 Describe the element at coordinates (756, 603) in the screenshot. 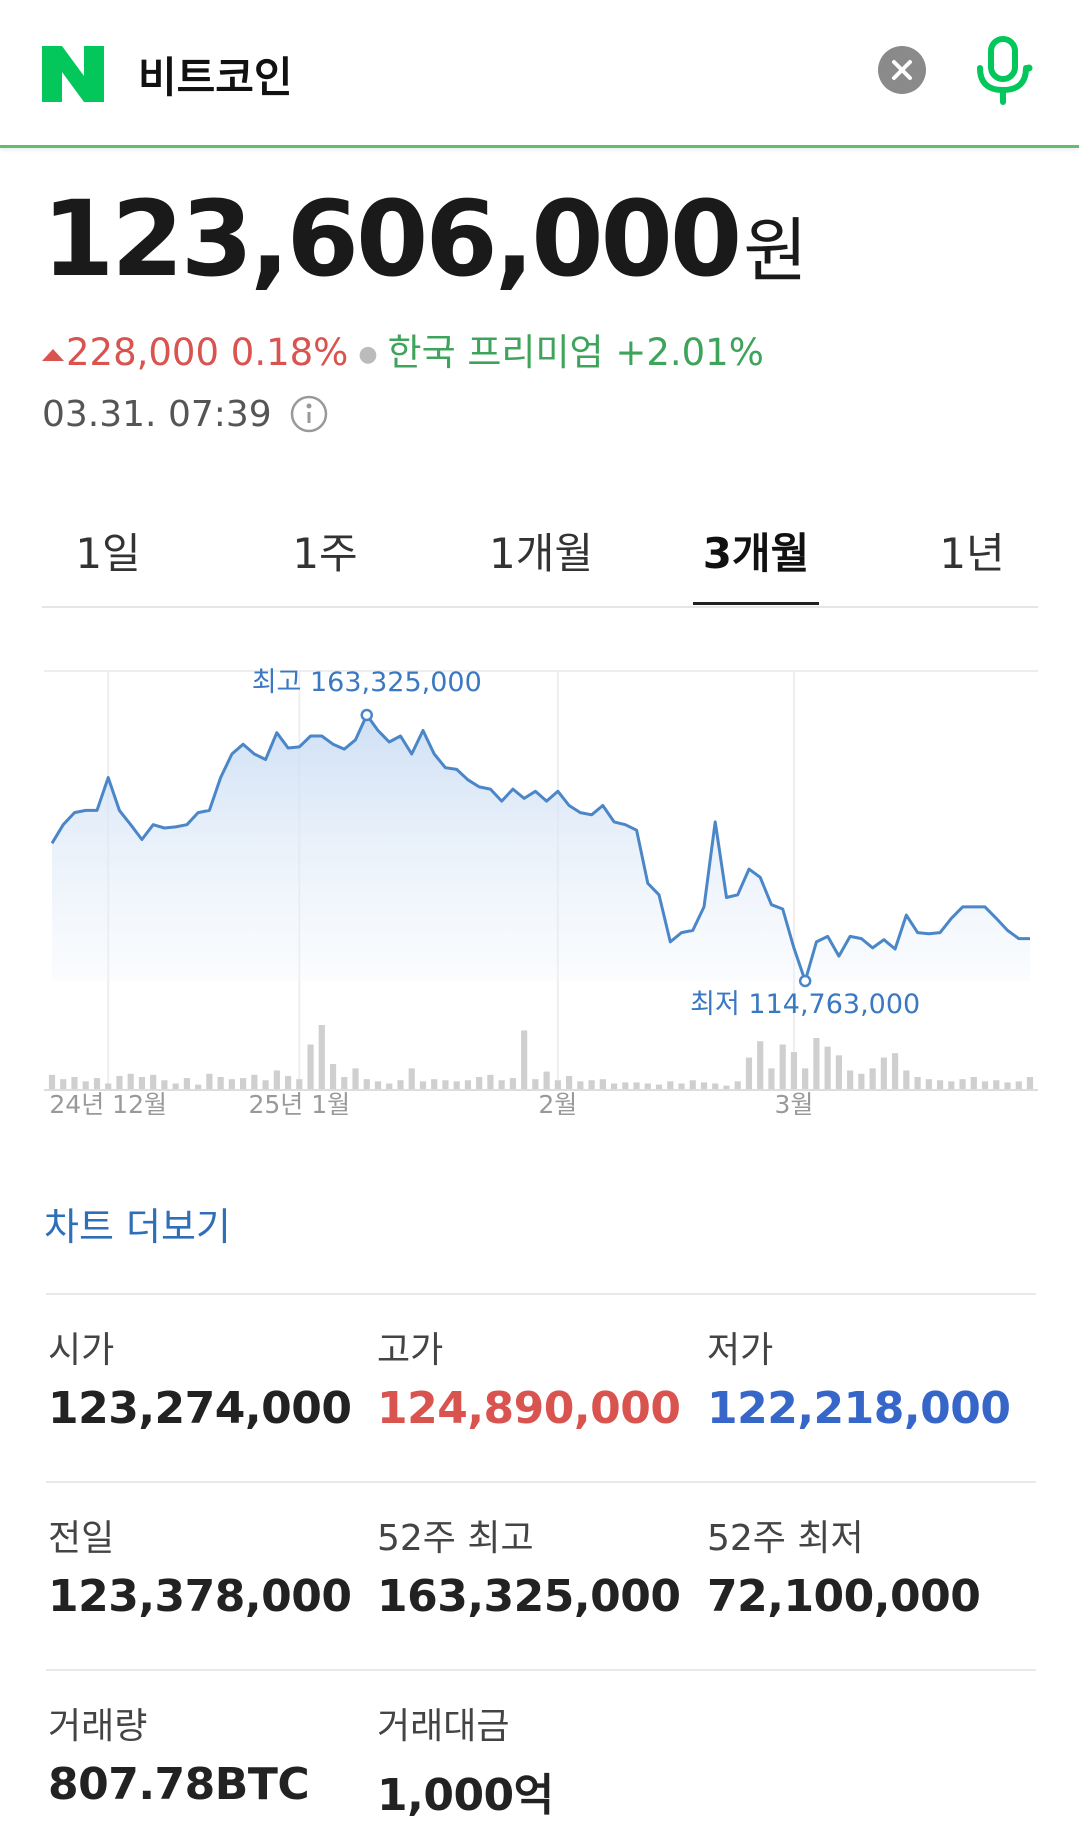

I see `active-tab-underline` at that location.